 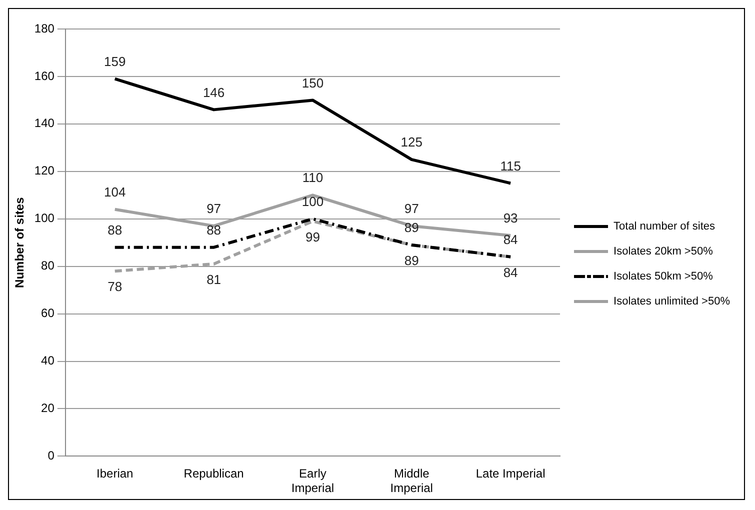 I want to click on y-tick-label: 80, so click(x=48, y=265).